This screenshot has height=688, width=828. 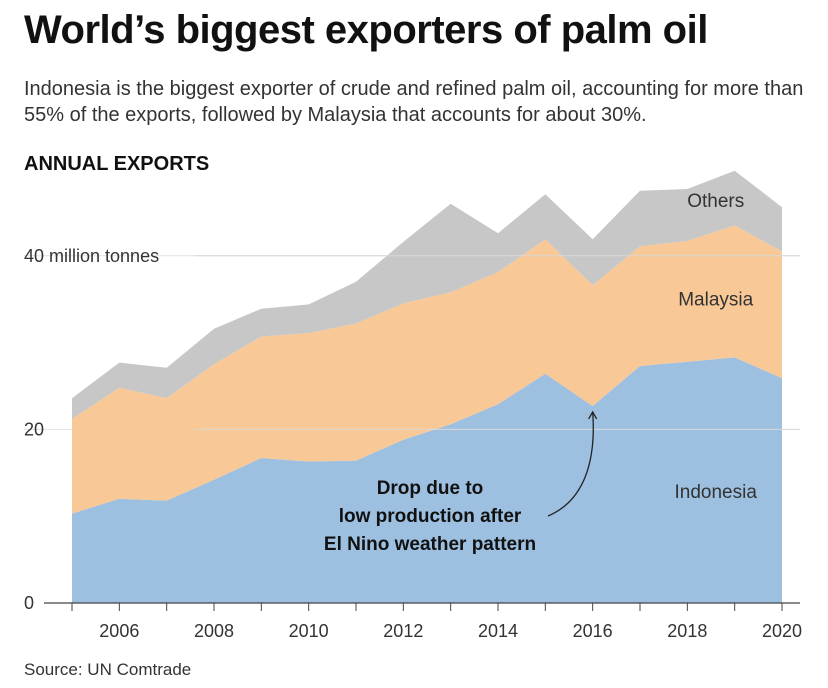 What do you see at coordinates (715, 299) in the screenshot?
I see `series-label-malaysia: Malaysia` at bounding box center [715, 299].